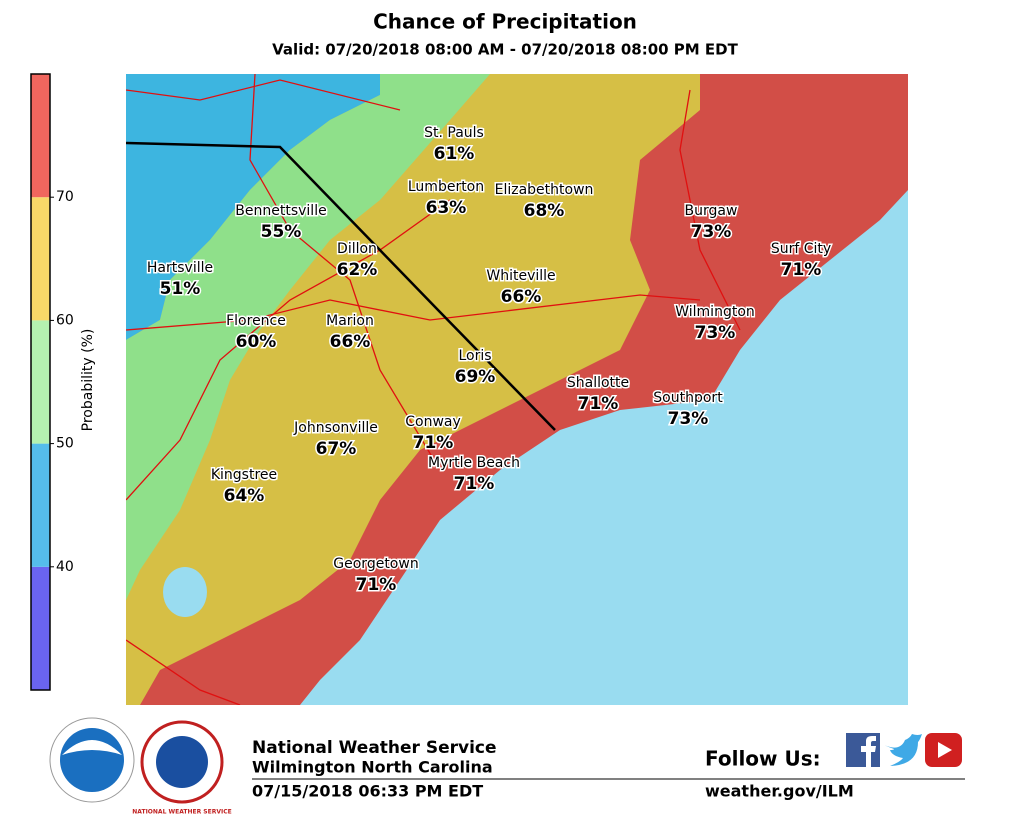  Describe the element at coordinates (244, 496) in the screenshot. I see `city-pct: 64%` at that location.